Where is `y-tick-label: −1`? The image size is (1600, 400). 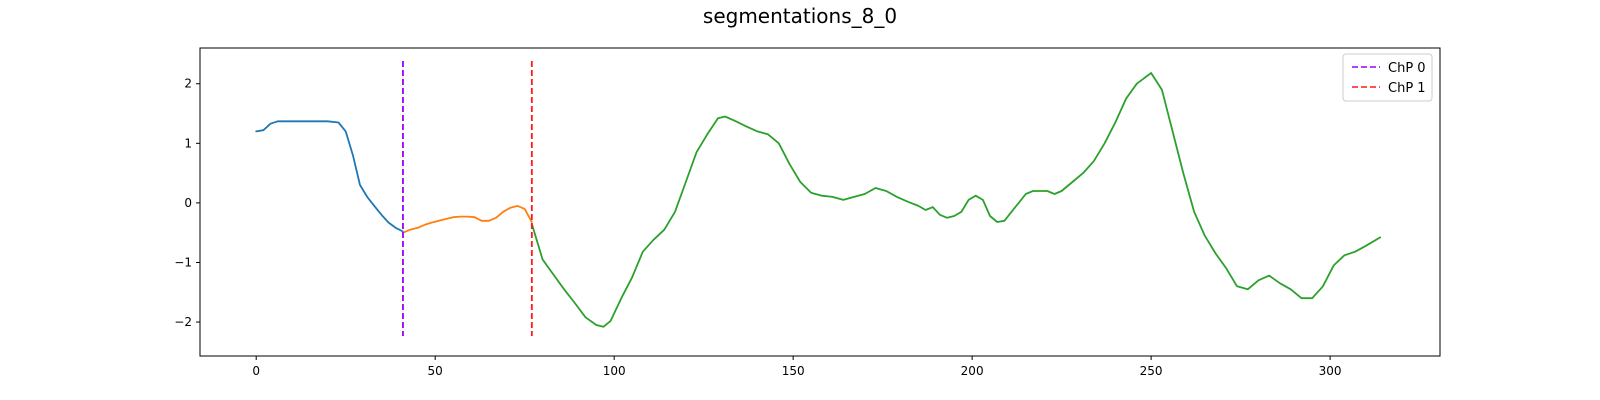 y-tick-label: −1 is located at coordinates (183, 262).